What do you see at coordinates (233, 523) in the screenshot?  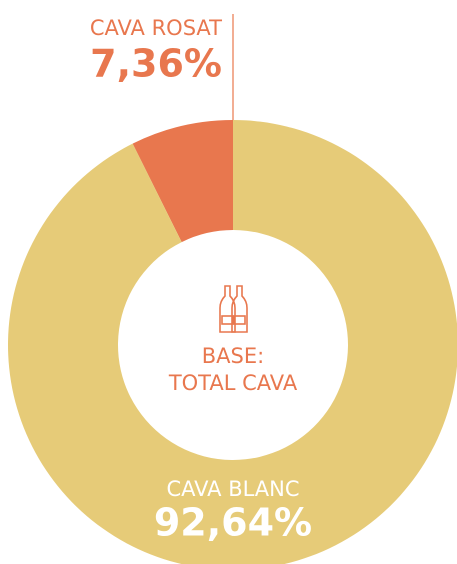 I see `value-label: 92,64%` at bounding box center [233, 523].